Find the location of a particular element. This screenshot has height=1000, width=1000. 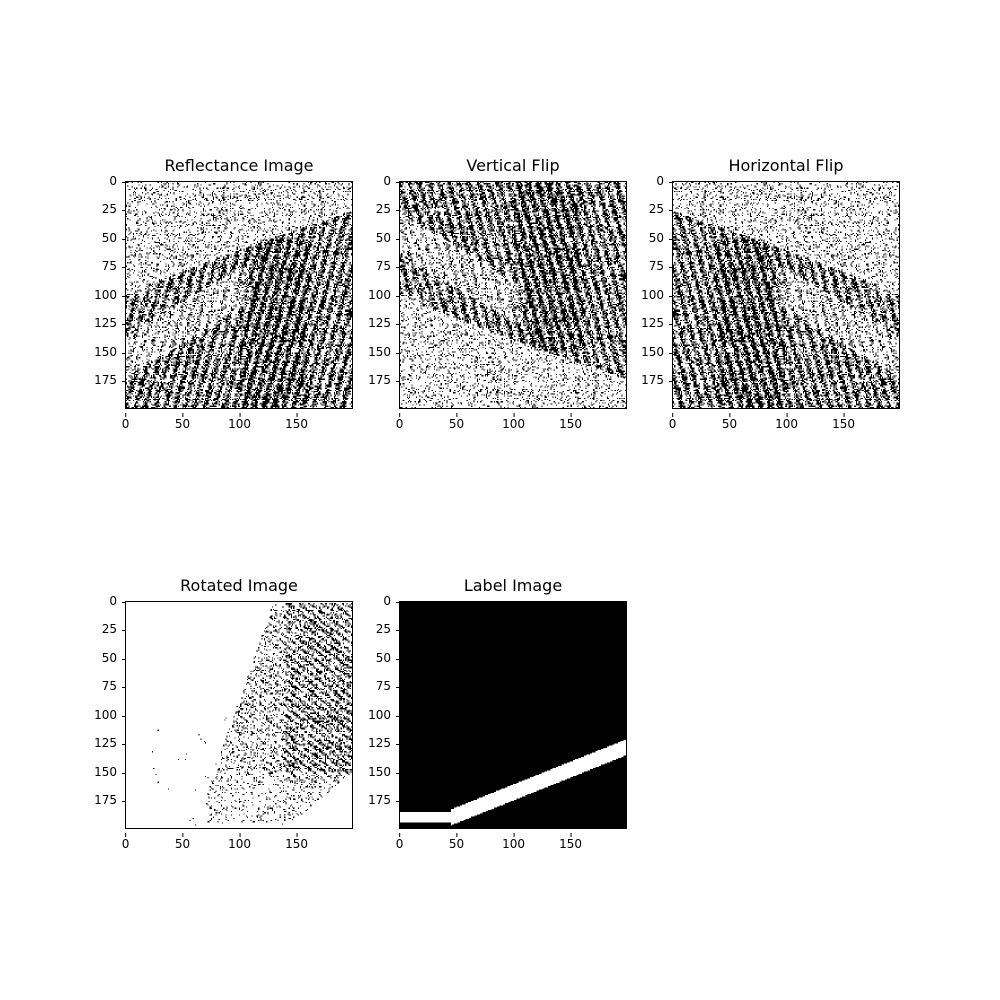

image-vertical-flip is located at coordinates (513, 295).